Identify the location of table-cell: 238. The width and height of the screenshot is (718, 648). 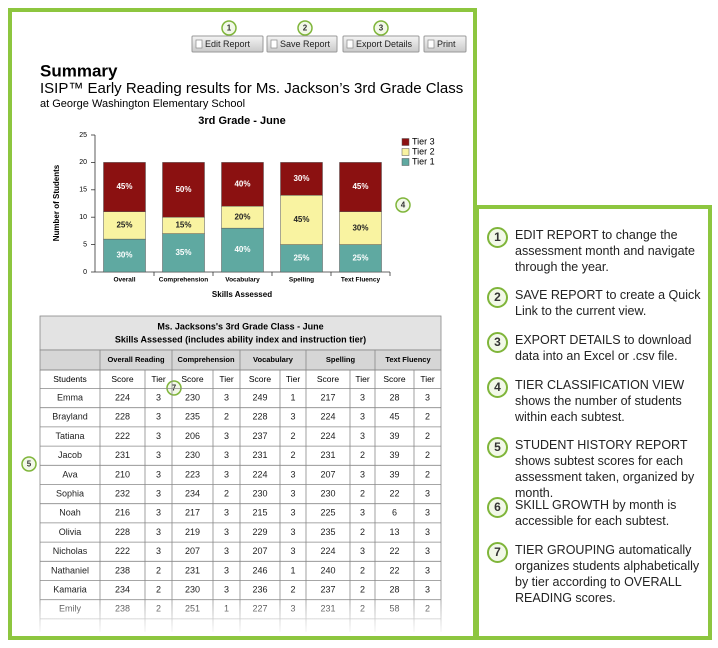
(122, 570).